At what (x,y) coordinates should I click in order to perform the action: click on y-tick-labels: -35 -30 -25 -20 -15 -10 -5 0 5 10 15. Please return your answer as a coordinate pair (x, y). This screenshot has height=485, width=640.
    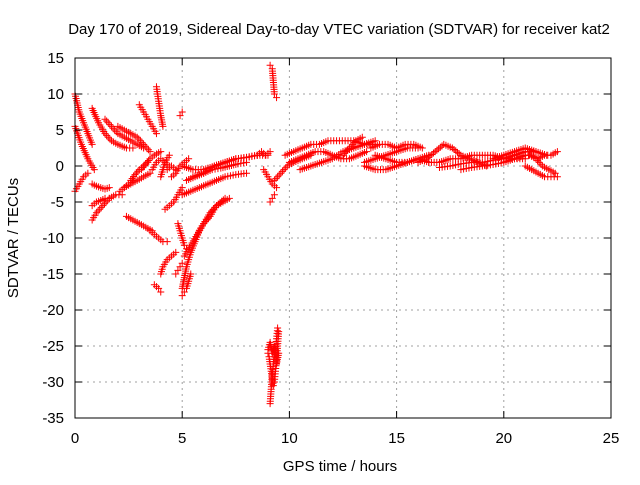
    Looking at the image, I should click on (53, 238).